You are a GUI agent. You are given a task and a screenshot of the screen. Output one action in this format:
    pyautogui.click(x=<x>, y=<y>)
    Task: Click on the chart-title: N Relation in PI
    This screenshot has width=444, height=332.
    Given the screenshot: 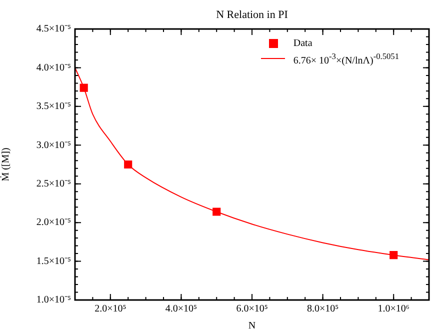 What is the action you would take?
    pyautogui.click(x=252, y=14)
    